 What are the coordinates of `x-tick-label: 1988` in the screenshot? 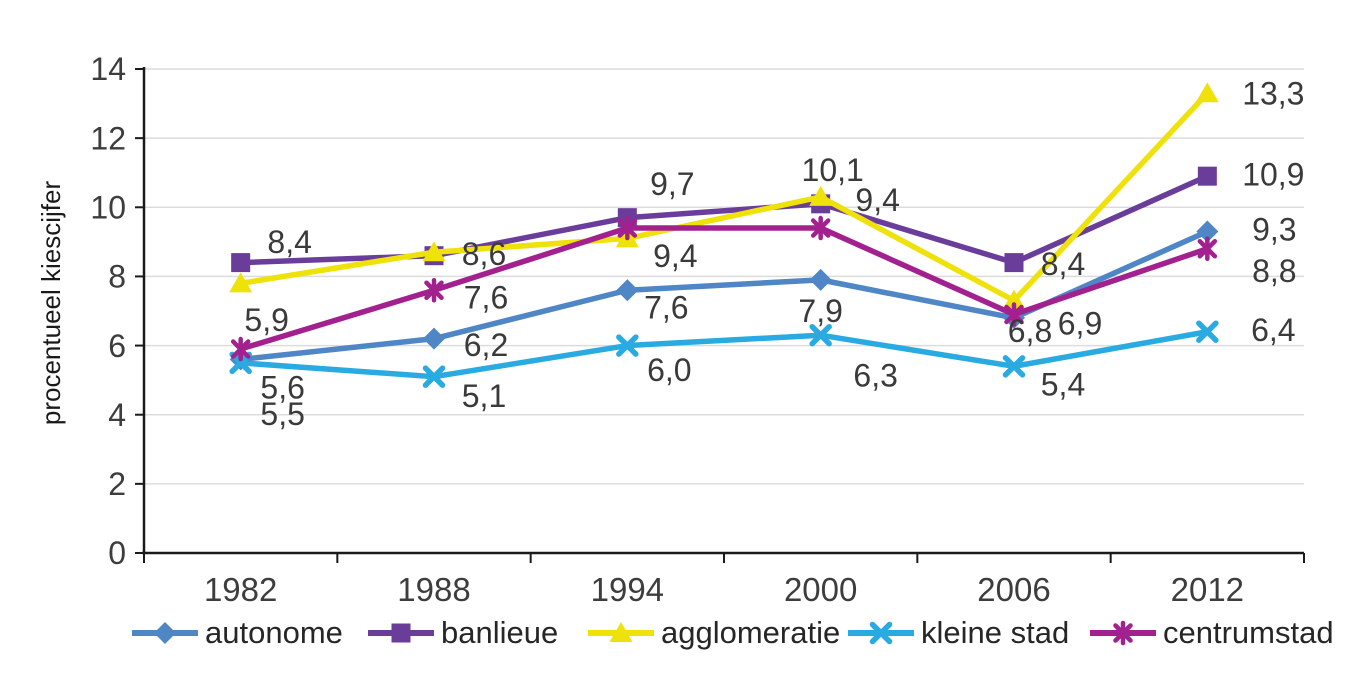 It's located at (433, 589).